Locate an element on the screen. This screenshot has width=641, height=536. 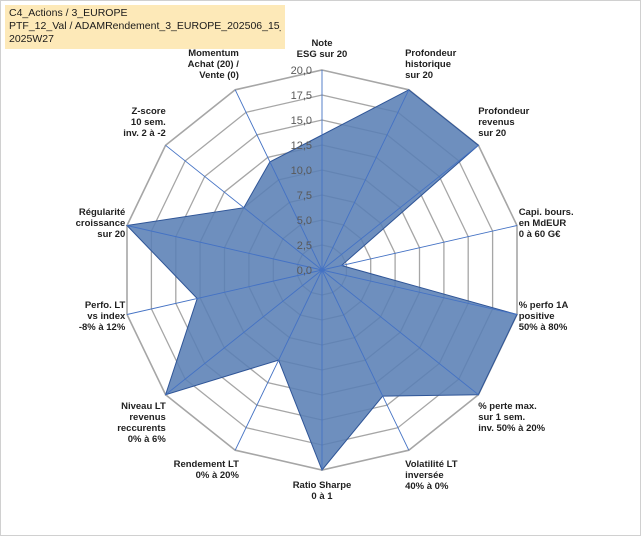
axis-label-line: % perte max. is located at coordinates (507, 406).